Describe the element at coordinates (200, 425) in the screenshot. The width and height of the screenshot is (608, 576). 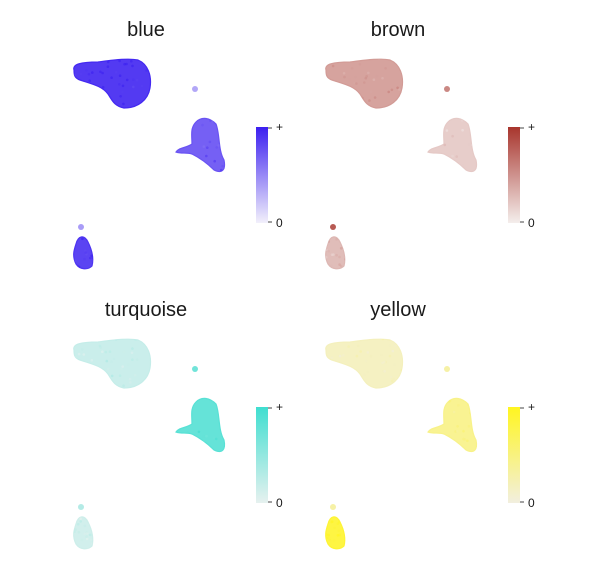
I see `cell-cluster-b` at that location.